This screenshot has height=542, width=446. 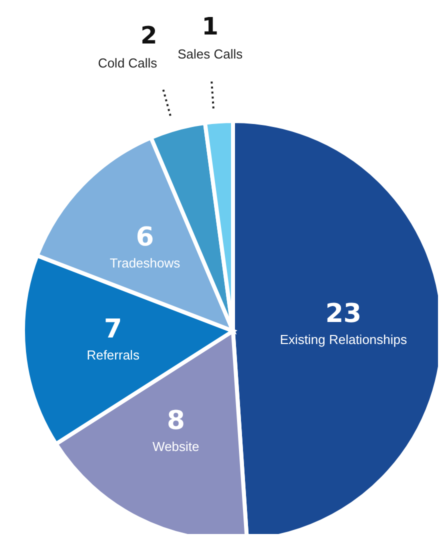 I want to click on slice-label: Tradeshows, so click(x=145, y=263).